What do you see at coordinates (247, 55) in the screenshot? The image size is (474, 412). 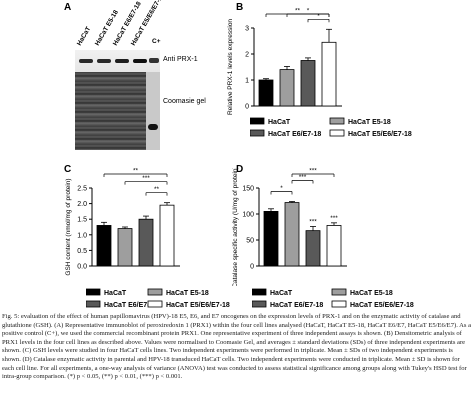 I see `y-tick-label: 2` at bounding box center [247, 55].